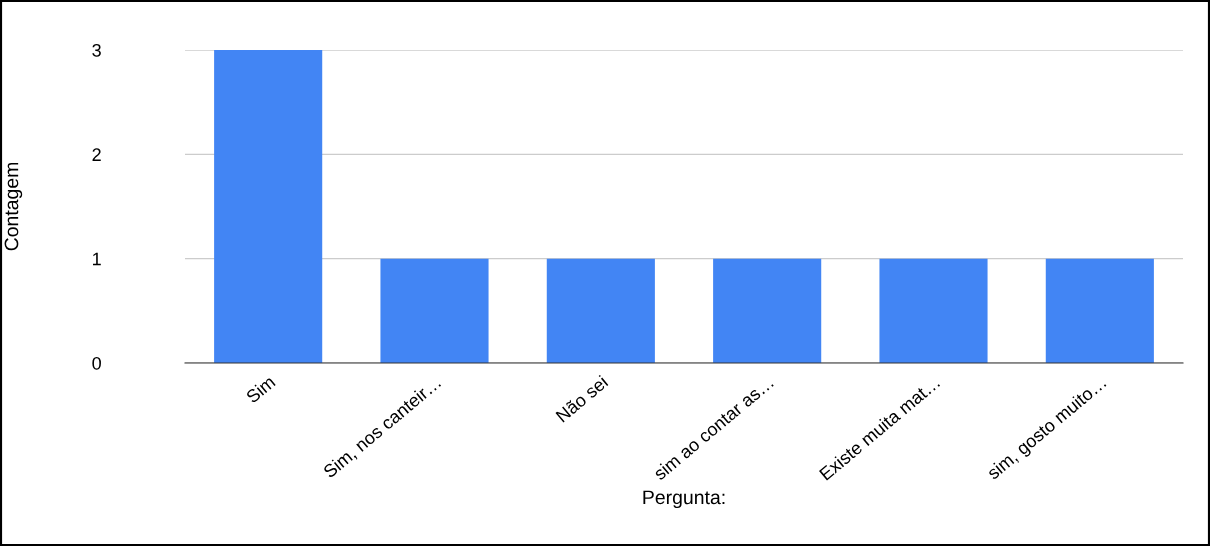  Describe the element at coordinates (96, 154) in the screenshot. I see `y-tick-label: 2` at that location.